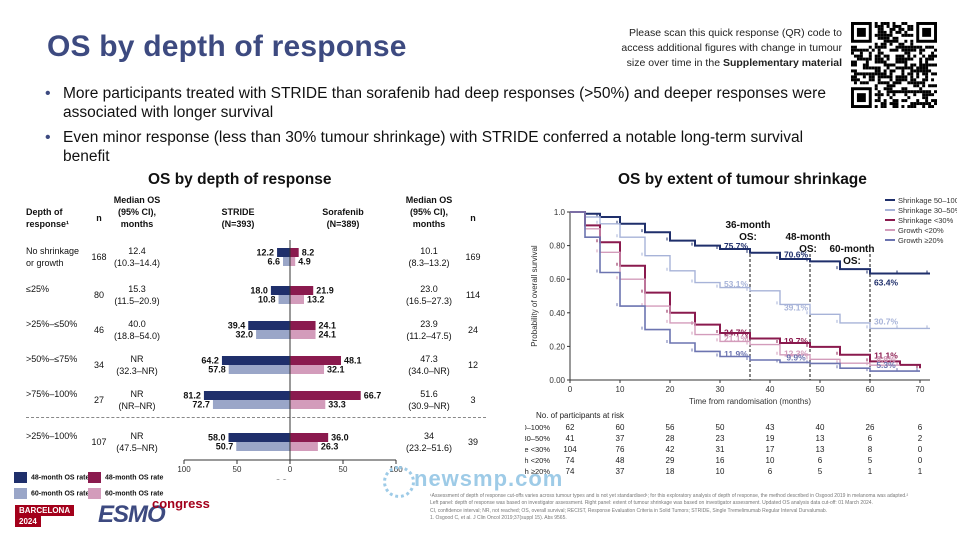 The width and height of the screenshot is (960, 534). I want to click on label-sorafenib-48: 48.1, so click(353, 361).